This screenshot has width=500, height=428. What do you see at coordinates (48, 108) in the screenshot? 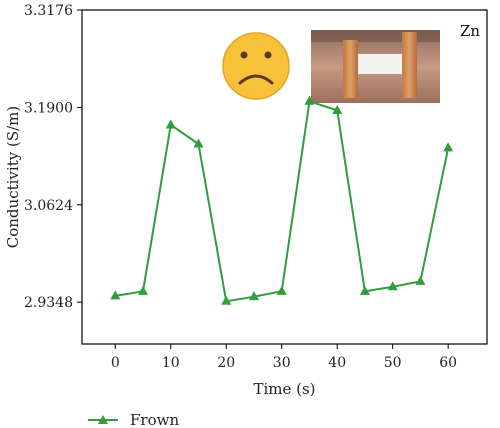
I see `y-tick-label: 3.1900` at bounding box center [48, 108].